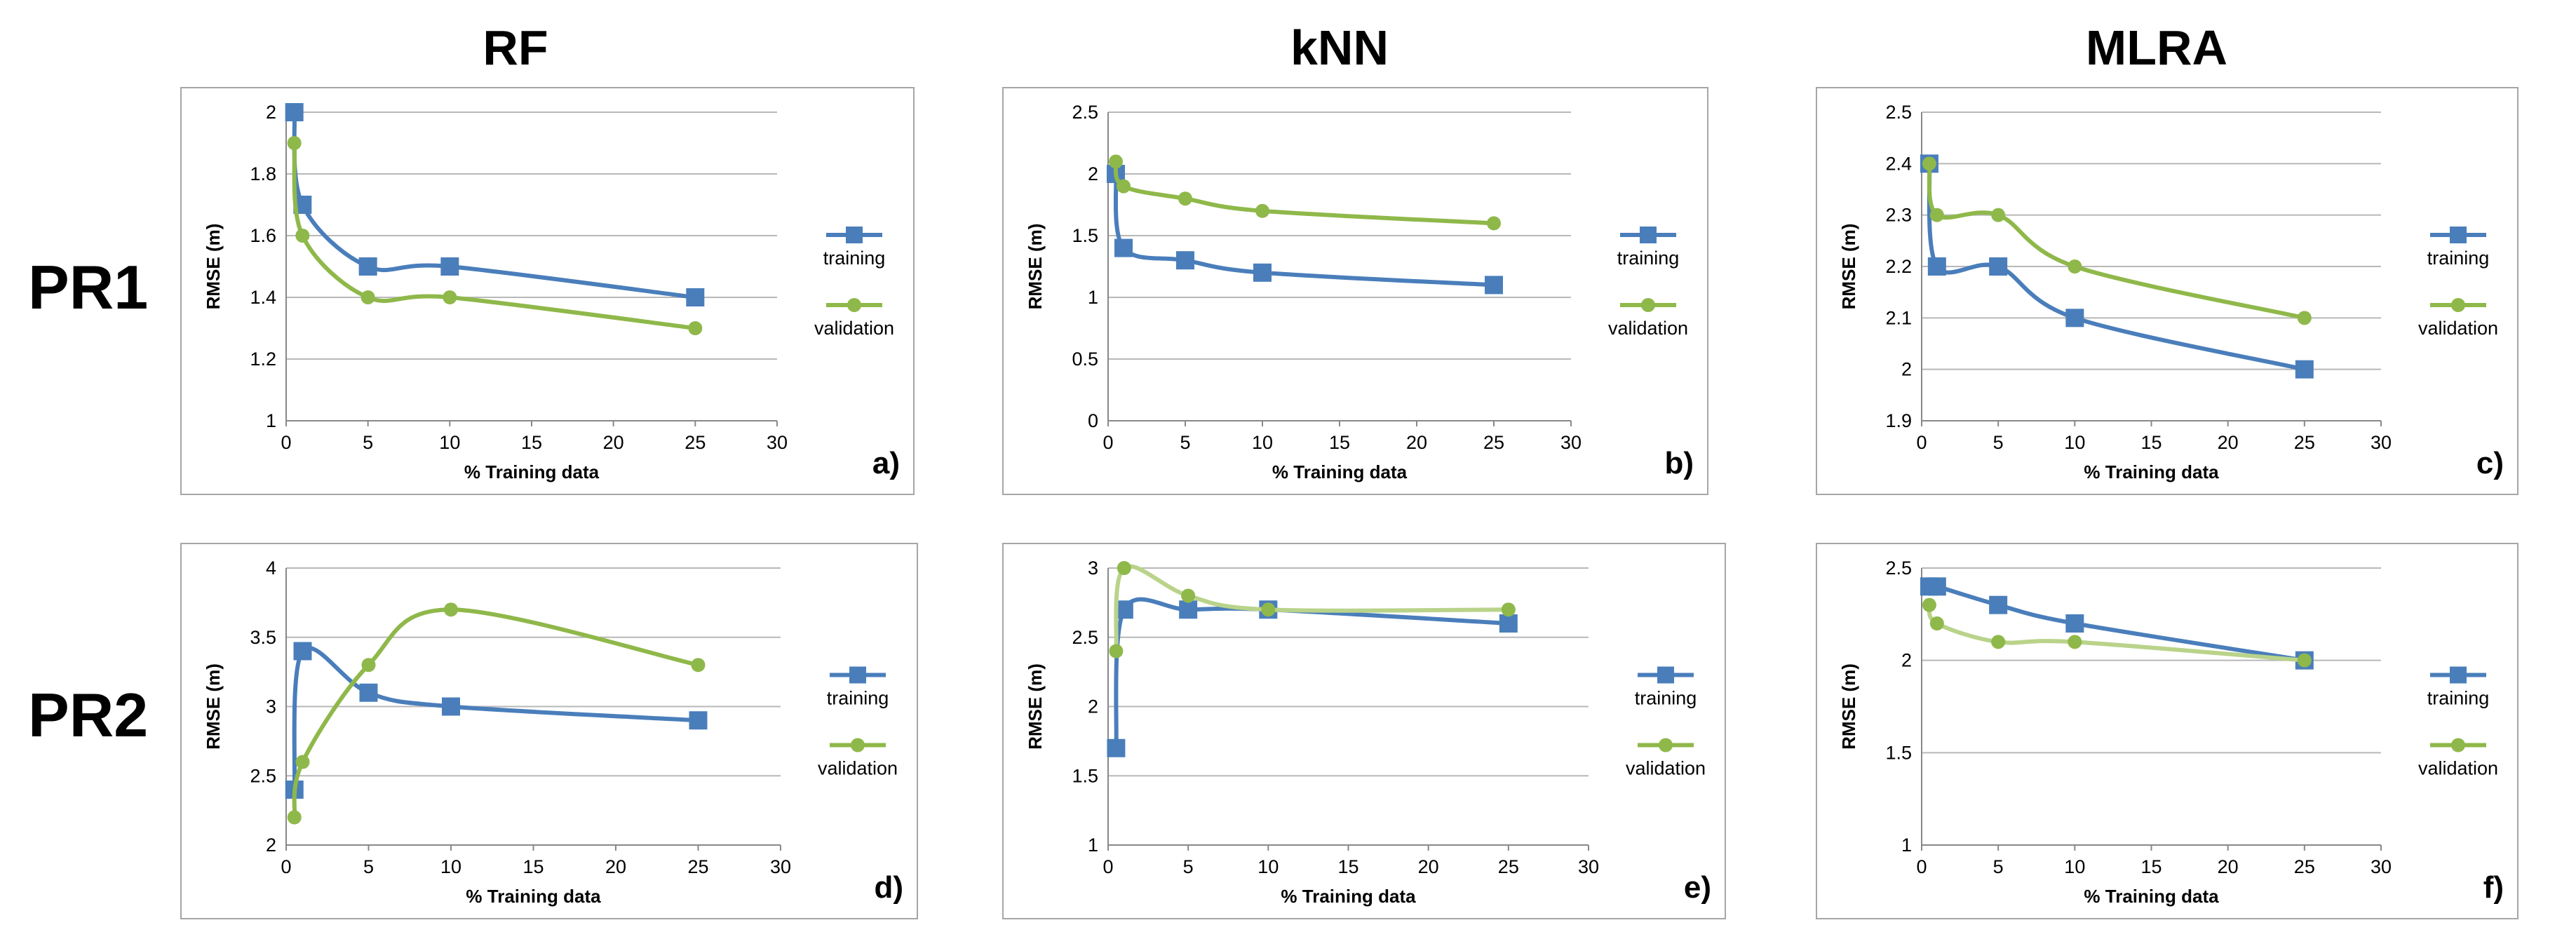 Image resolution: width=2576 pixels, height=932 pixels. What do you see at coordinates (1898, 163) in the screenshot?
I see `y-tick-label: 2.4` at bounding box center [1898, 163].